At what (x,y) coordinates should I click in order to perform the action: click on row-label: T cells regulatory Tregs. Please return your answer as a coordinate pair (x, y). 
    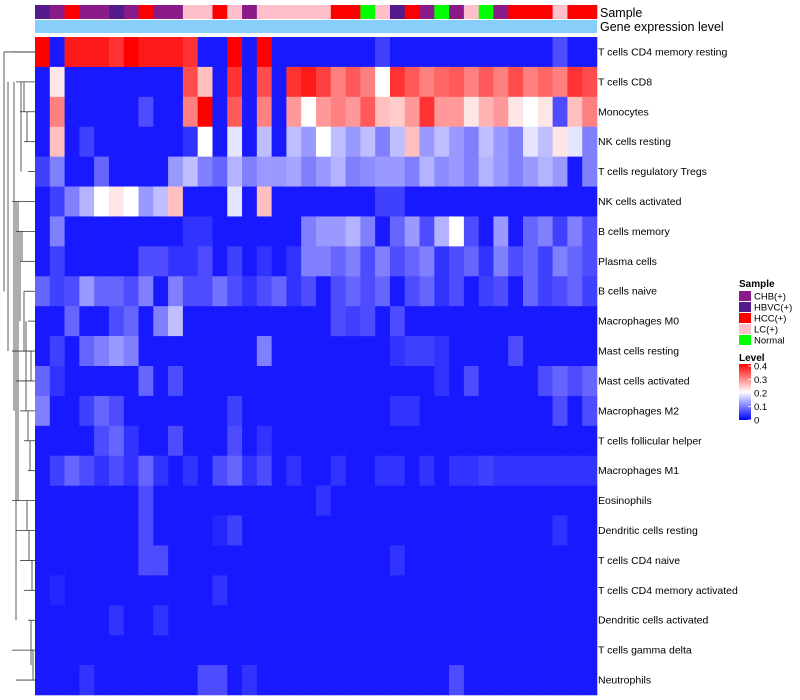
    Looking at the image, I should click on (652, 172).